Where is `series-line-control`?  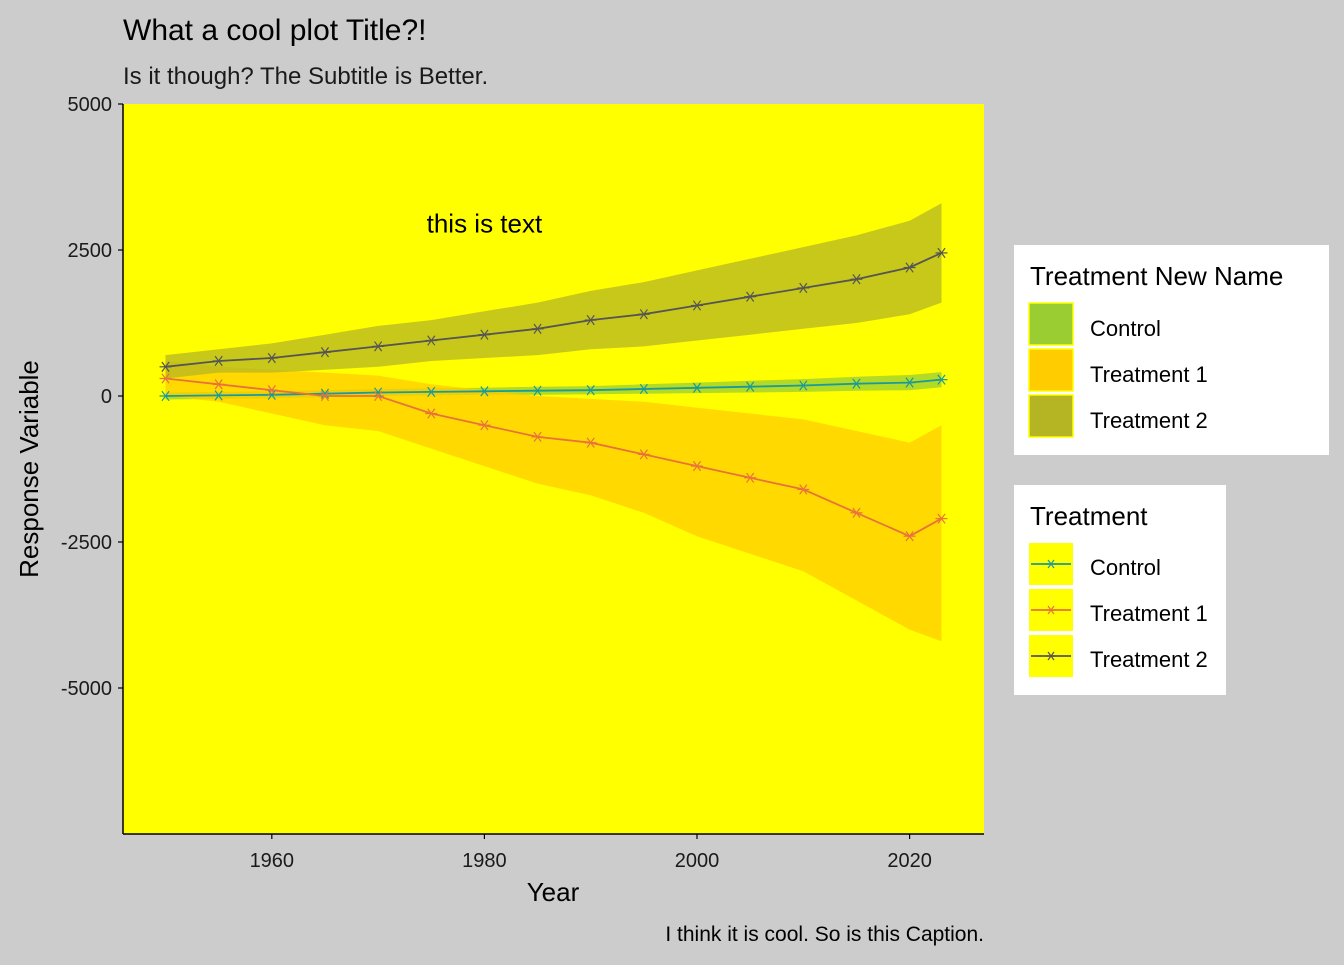
series-line-control is located at coordinates (553, 387).